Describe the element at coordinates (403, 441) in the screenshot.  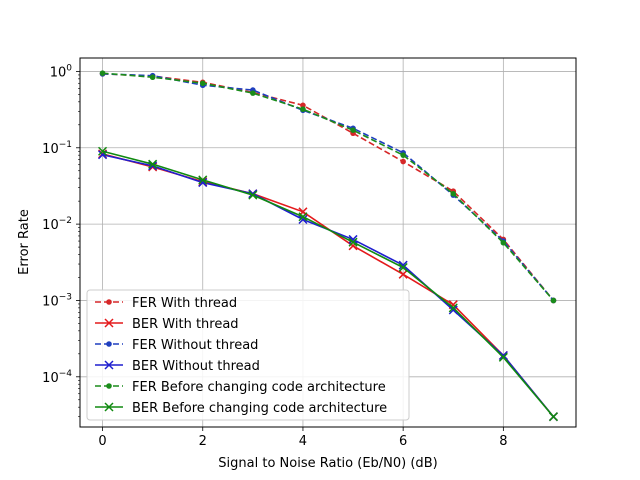
I see `x-tick-label: 6` at that location.